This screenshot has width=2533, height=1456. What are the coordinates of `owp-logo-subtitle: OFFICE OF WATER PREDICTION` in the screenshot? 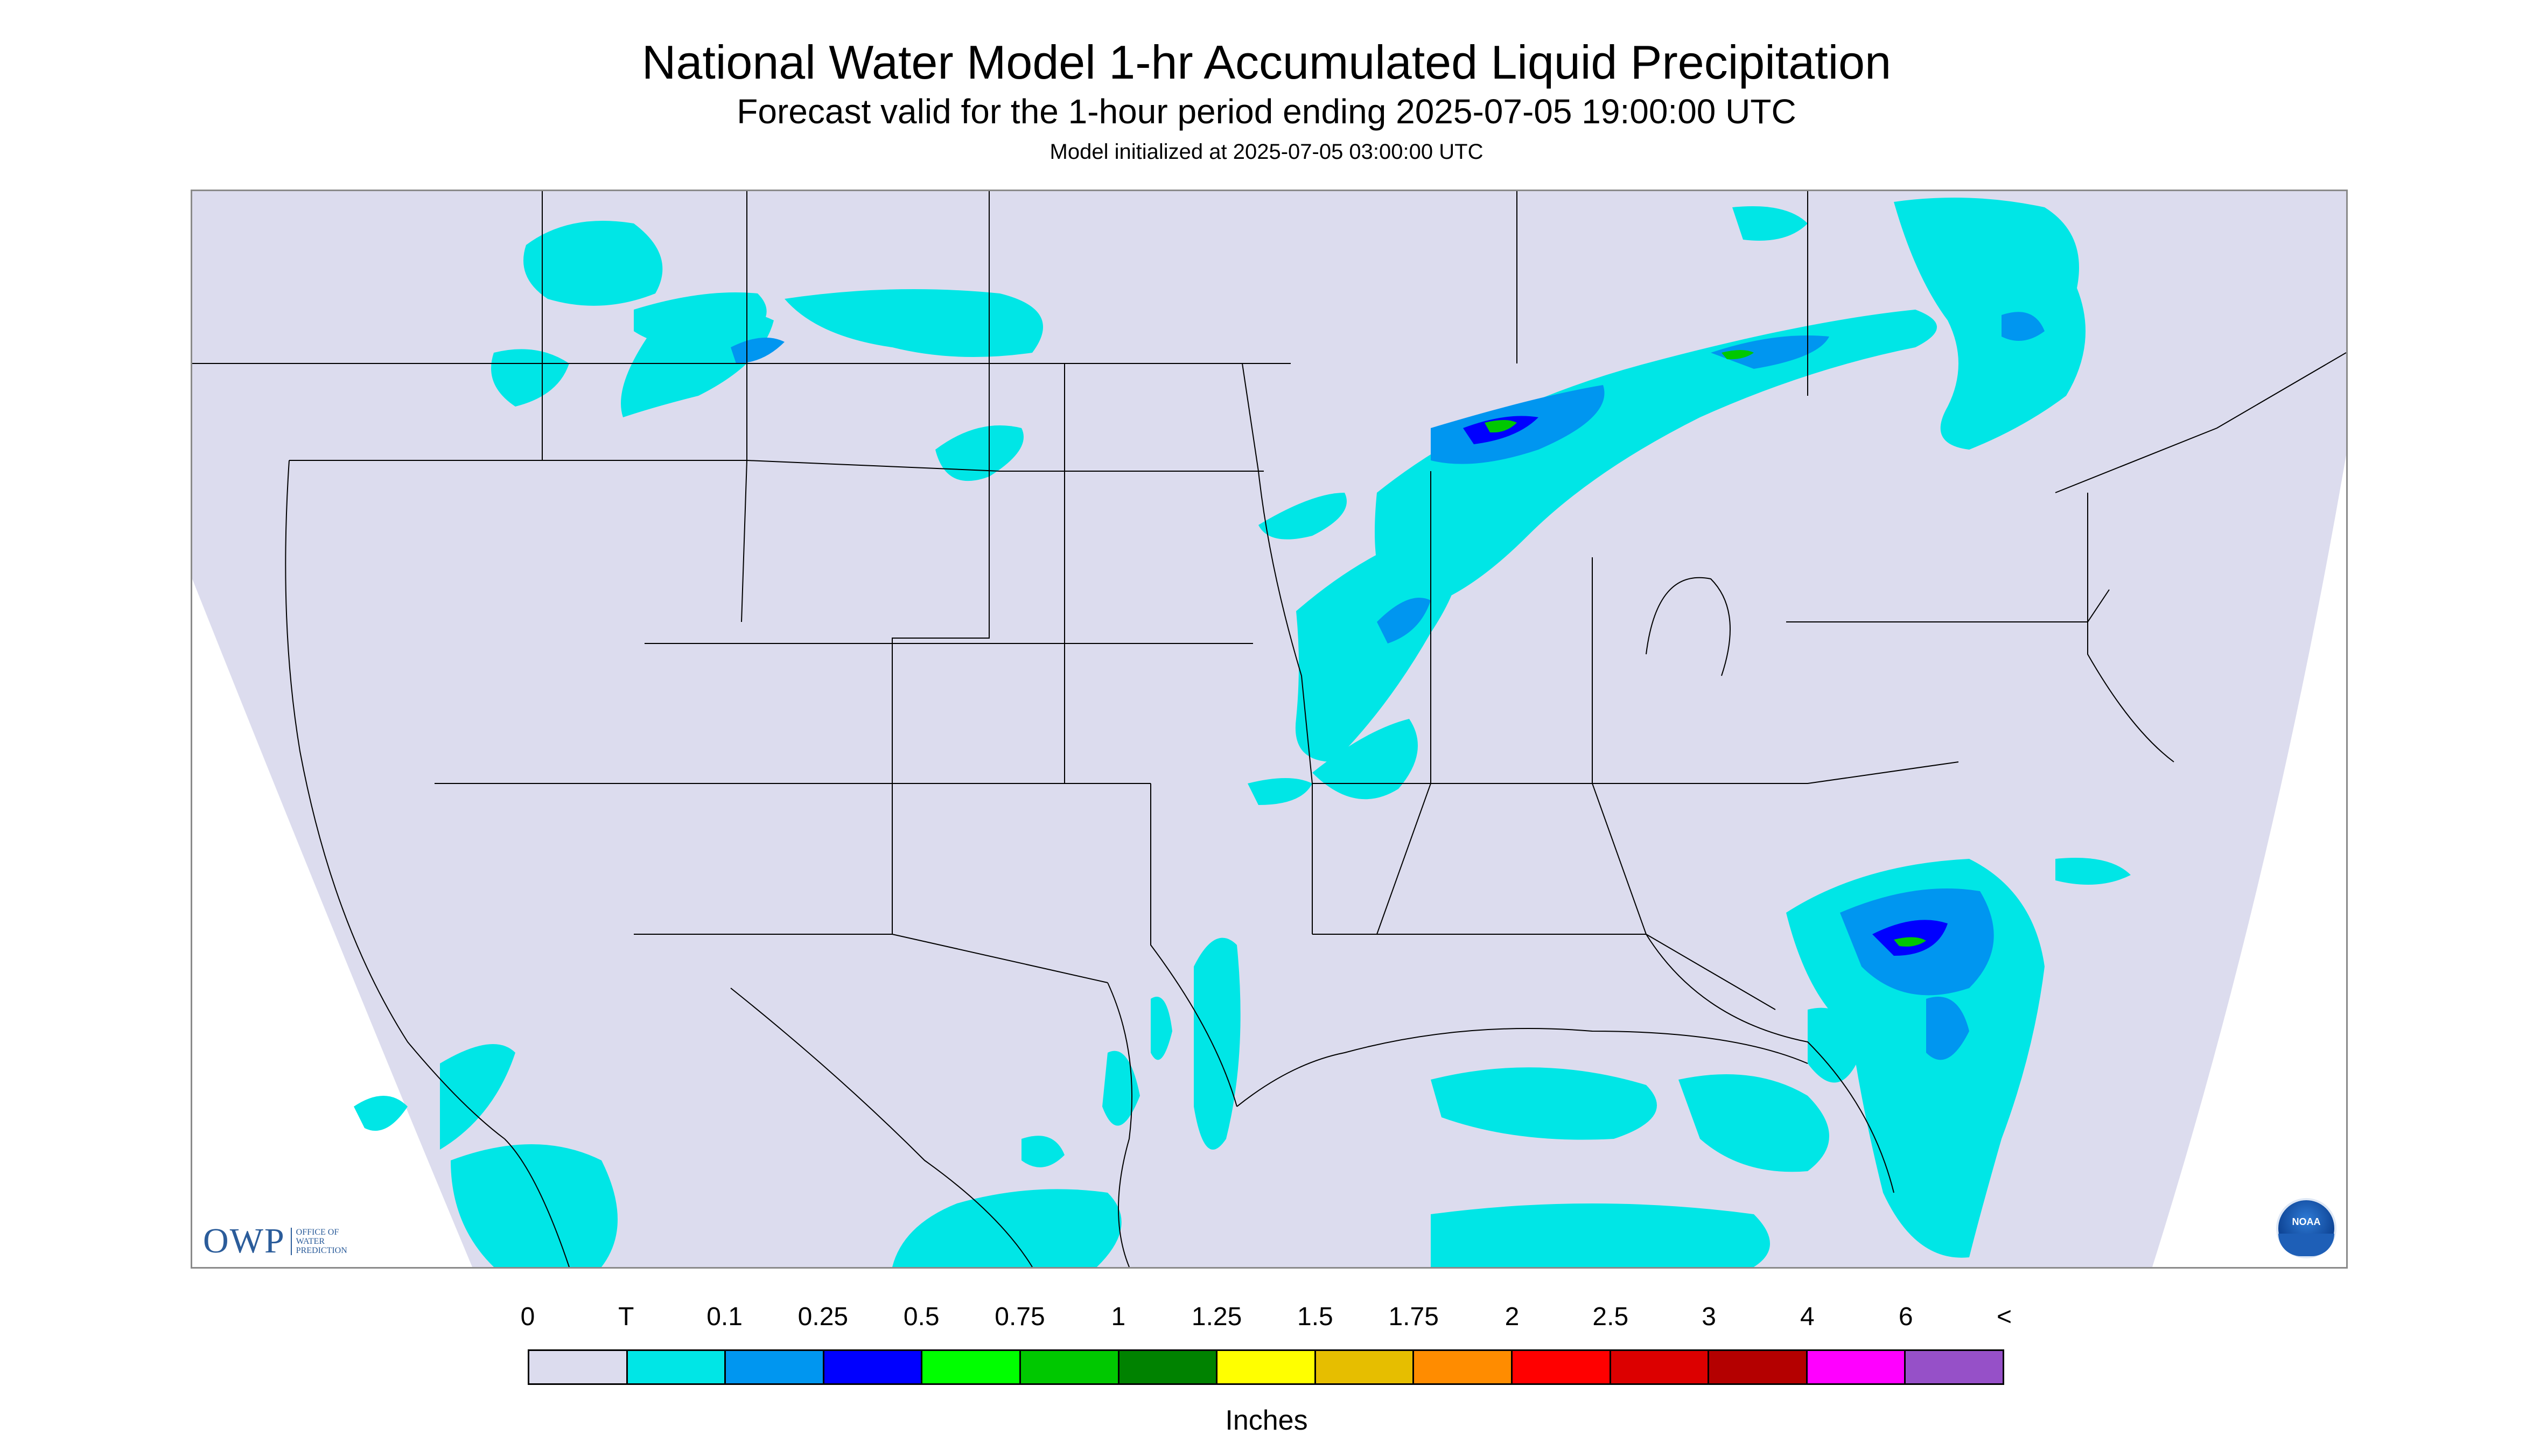 It's located at (318, 1241).